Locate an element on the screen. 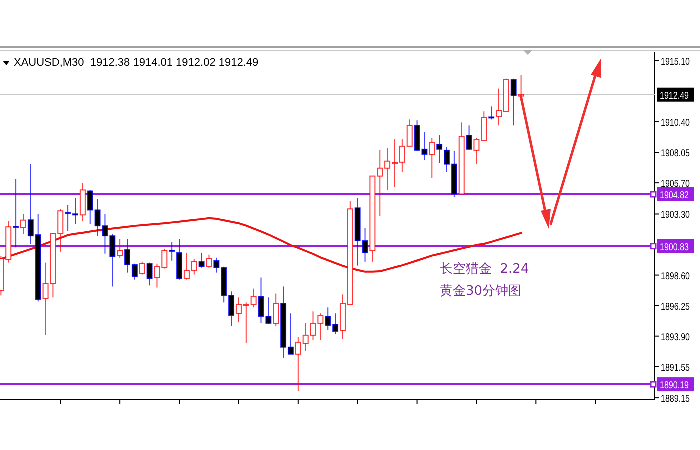  y-tick-label: 1896.25 is located at coordinates (679, 307).